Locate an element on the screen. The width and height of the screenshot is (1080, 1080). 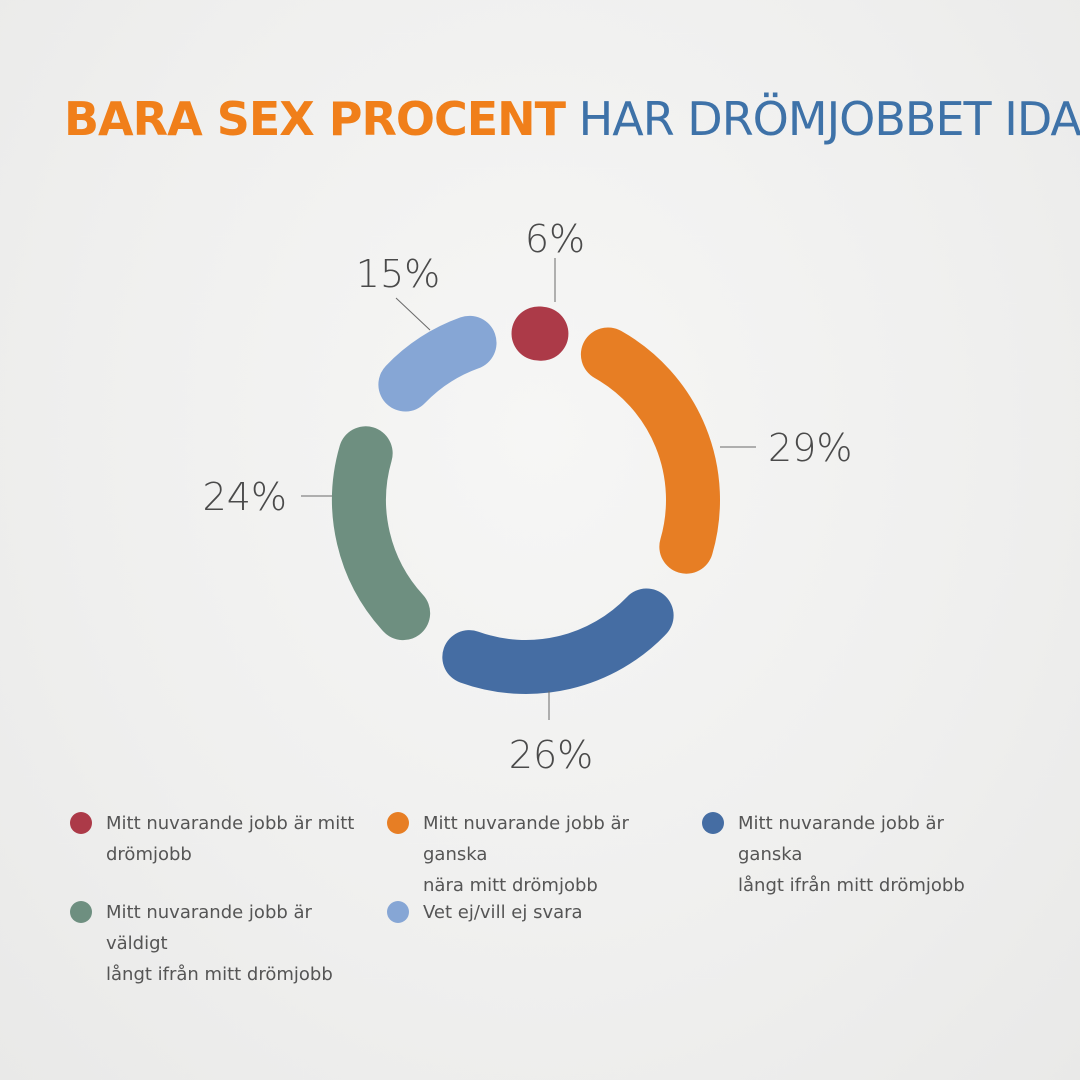
legend-label: Vet ej/vill ej svara is located at coordinates (503, 912).